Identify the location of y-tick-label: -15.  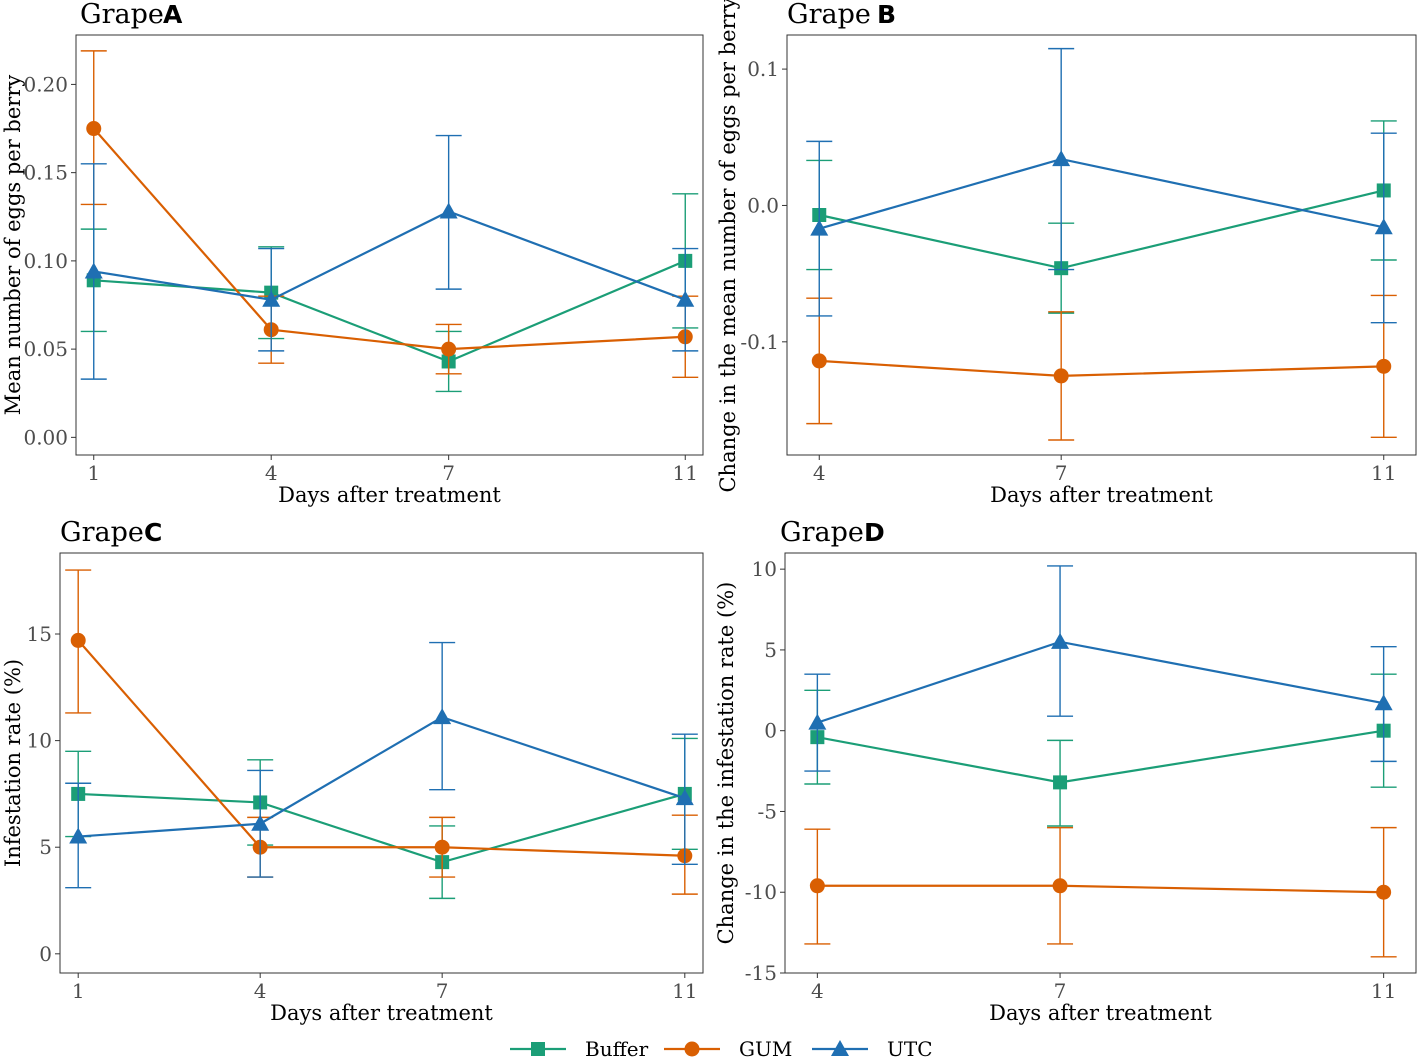
(761, 973).